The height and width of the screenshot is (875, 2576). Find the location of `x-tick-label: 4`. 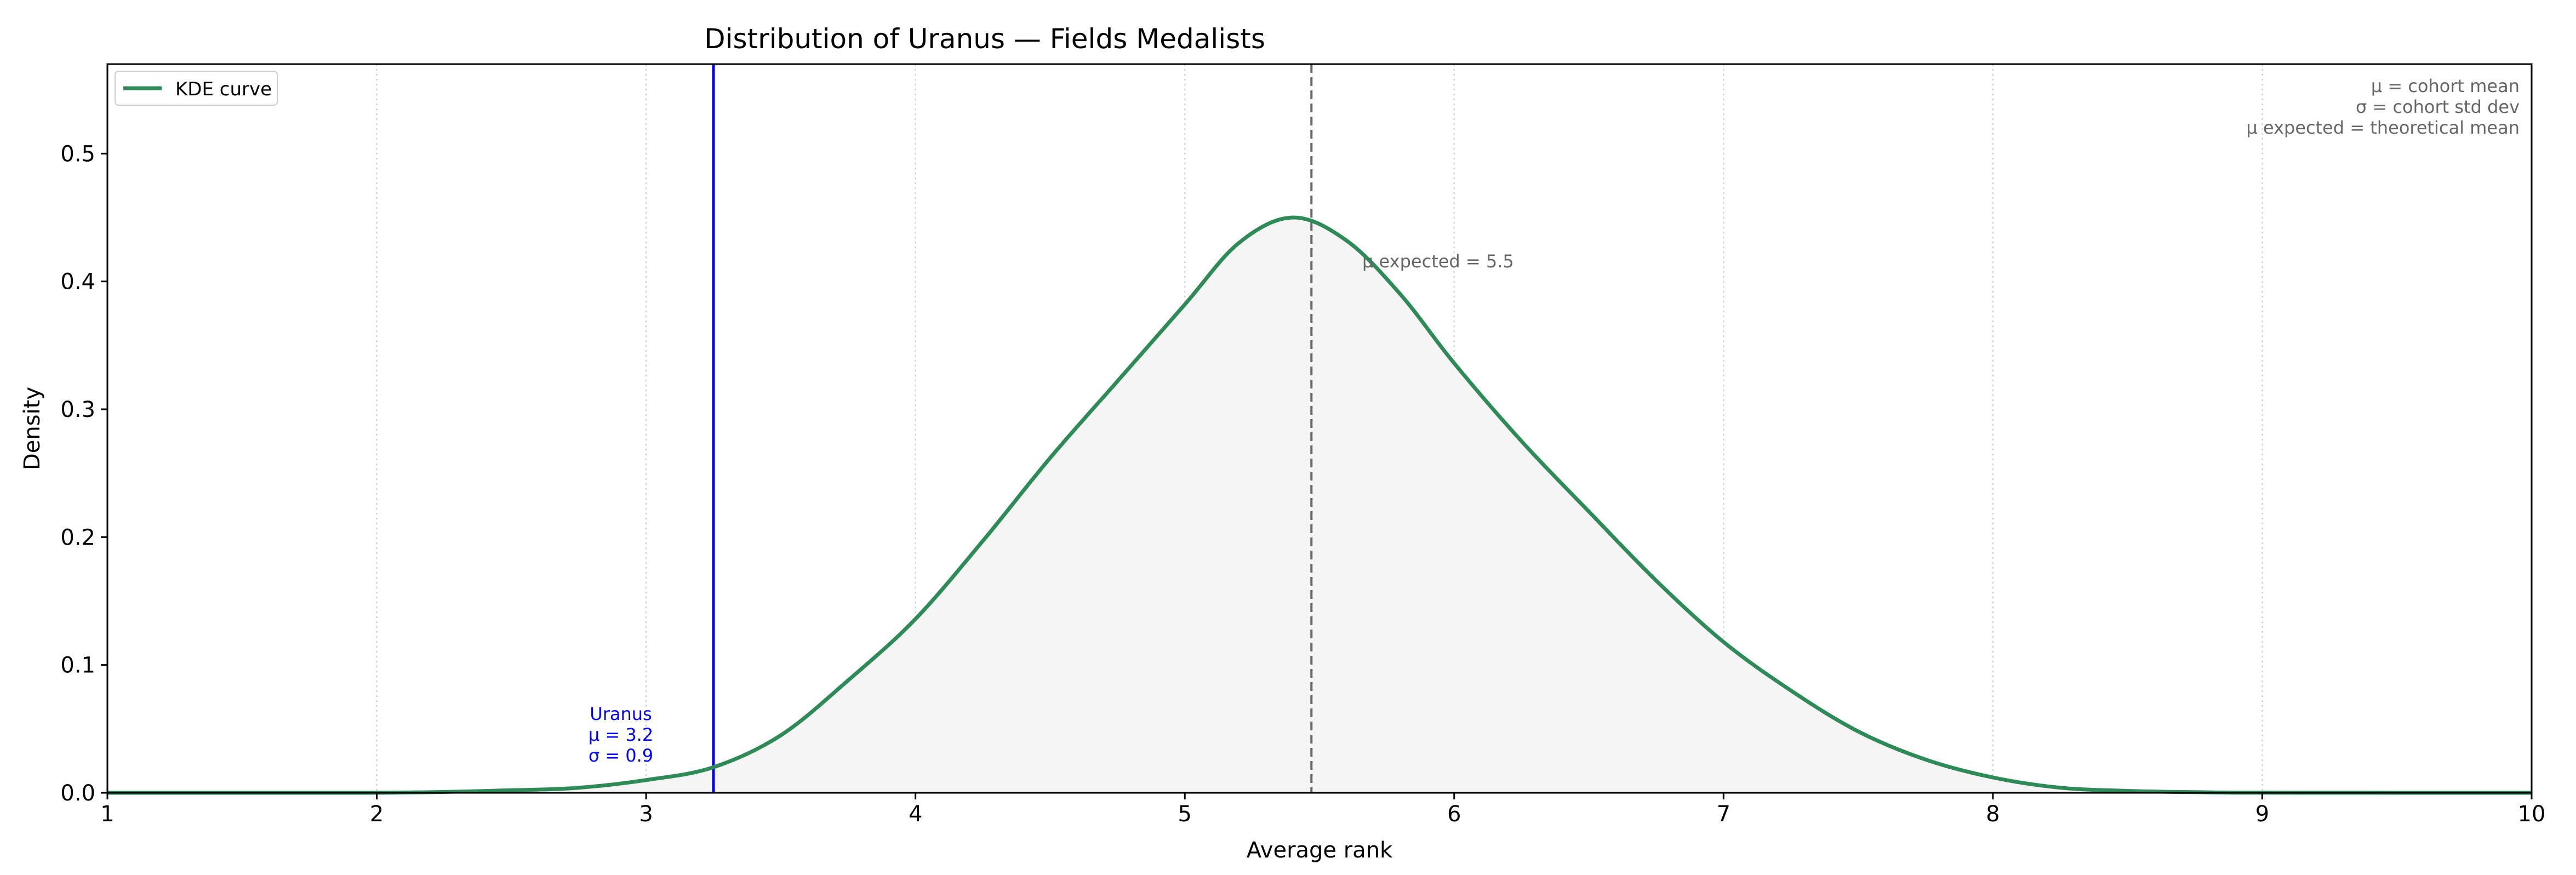

x-tick-label: 4 is located at coordinates (916, 814).